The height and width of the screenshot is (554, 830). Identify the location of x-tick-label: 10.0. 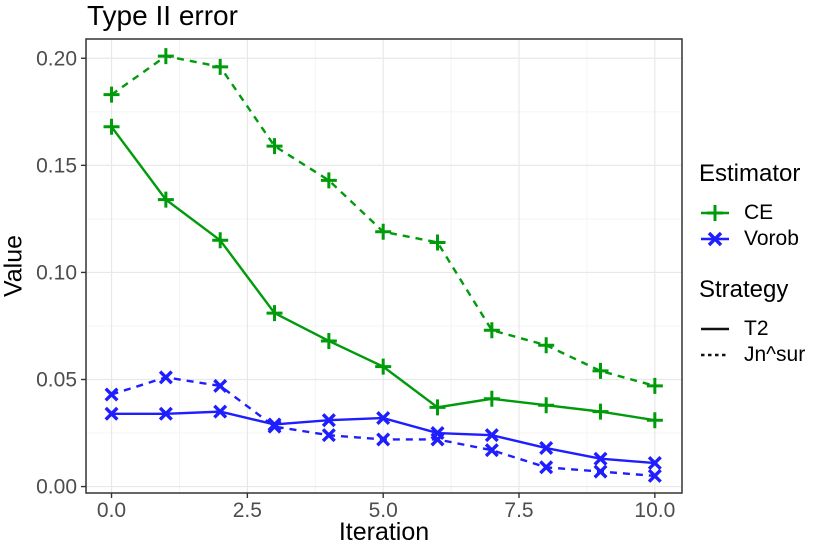
(654, 510).